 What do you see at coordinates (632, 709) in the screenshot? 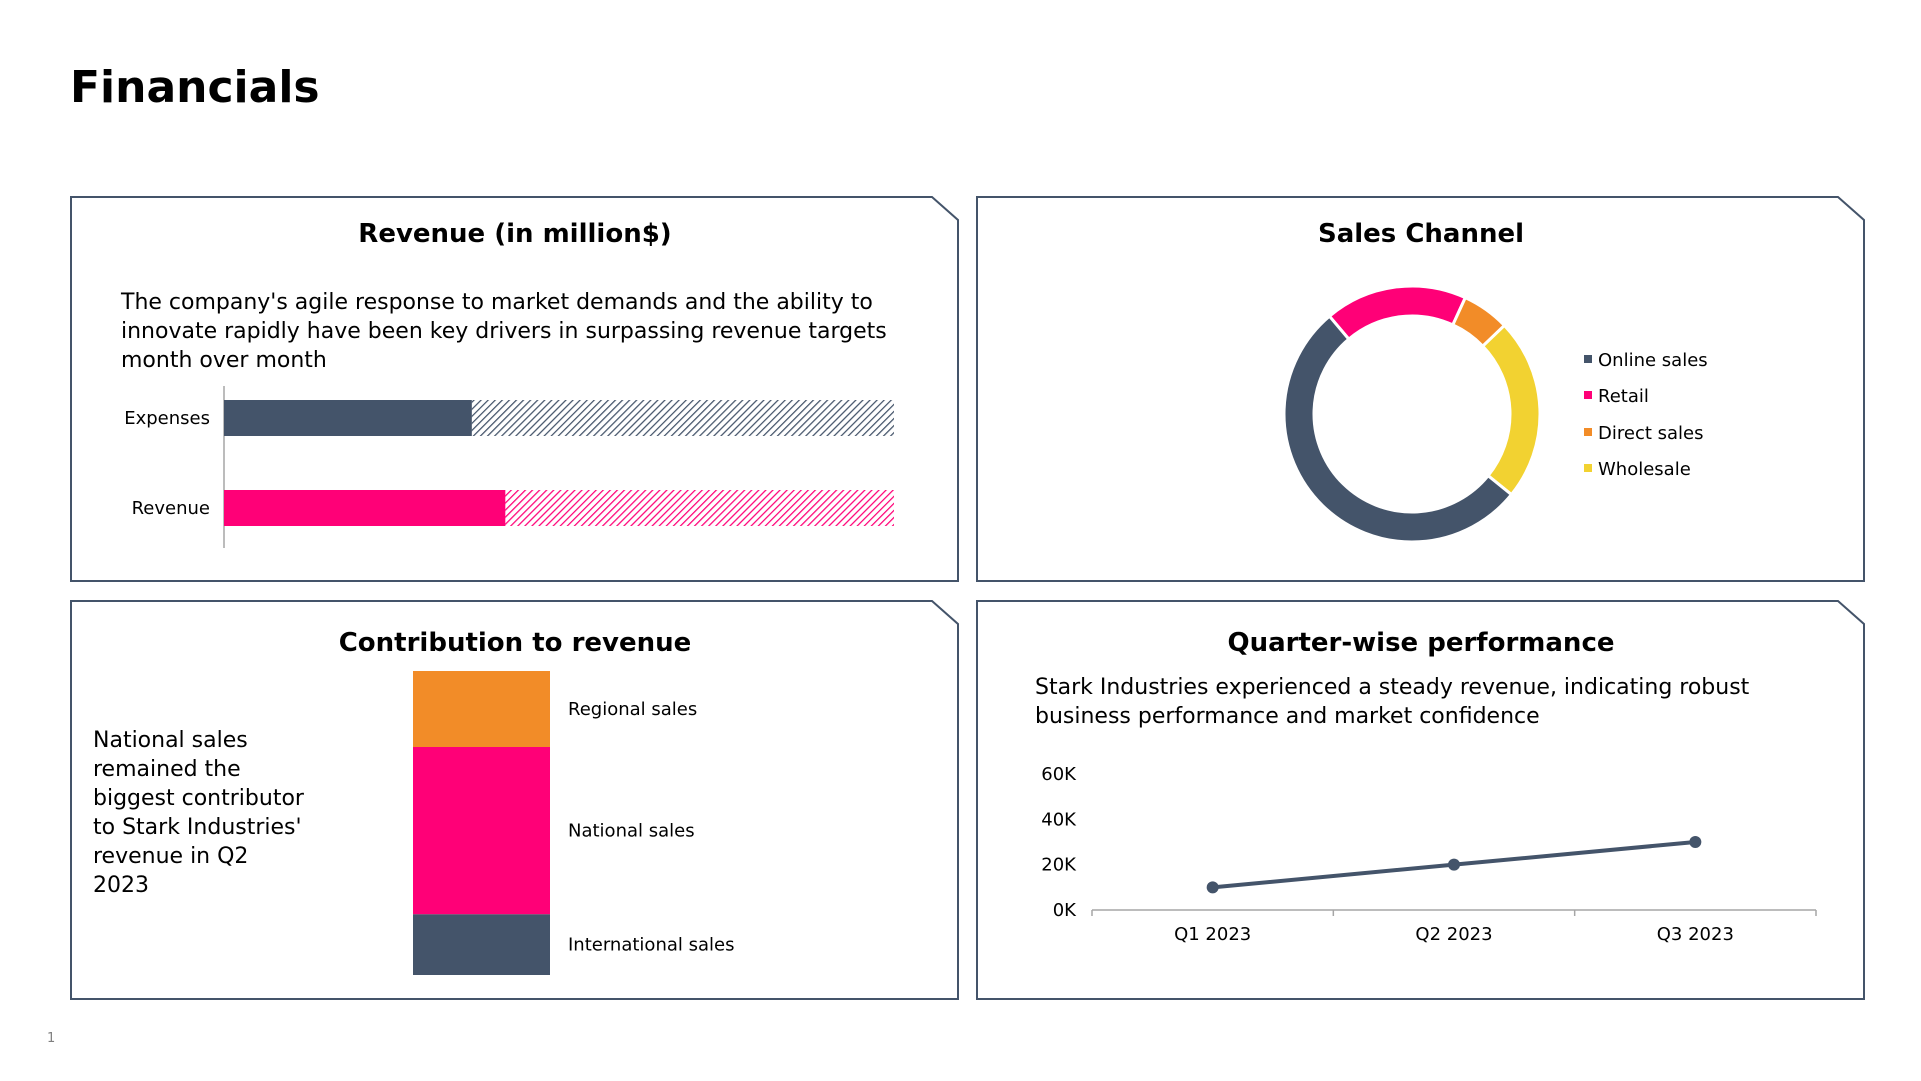
I see `segment-label: Regional sales` at bounding box center [632, 709].